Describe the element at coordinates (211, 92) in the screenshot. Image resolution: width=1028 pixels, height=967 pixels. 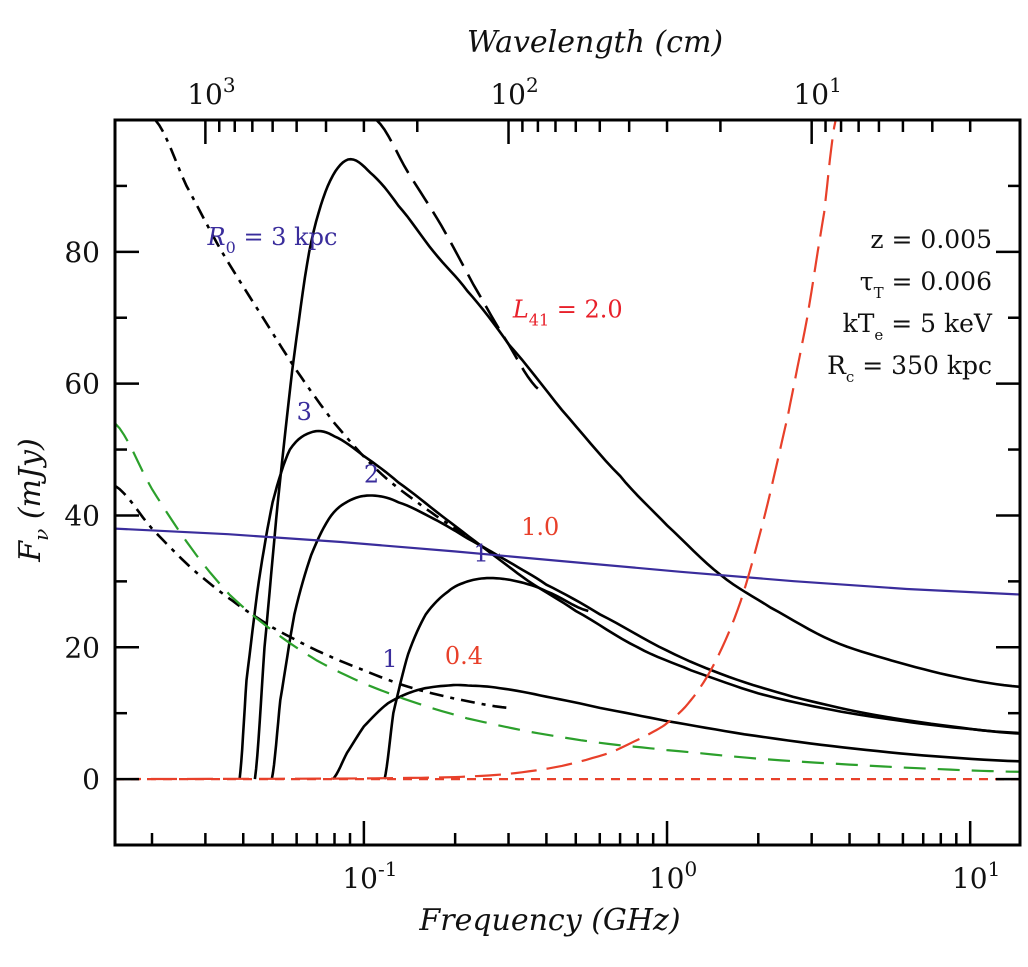
I see `top-tick-label: 10³` at that location.